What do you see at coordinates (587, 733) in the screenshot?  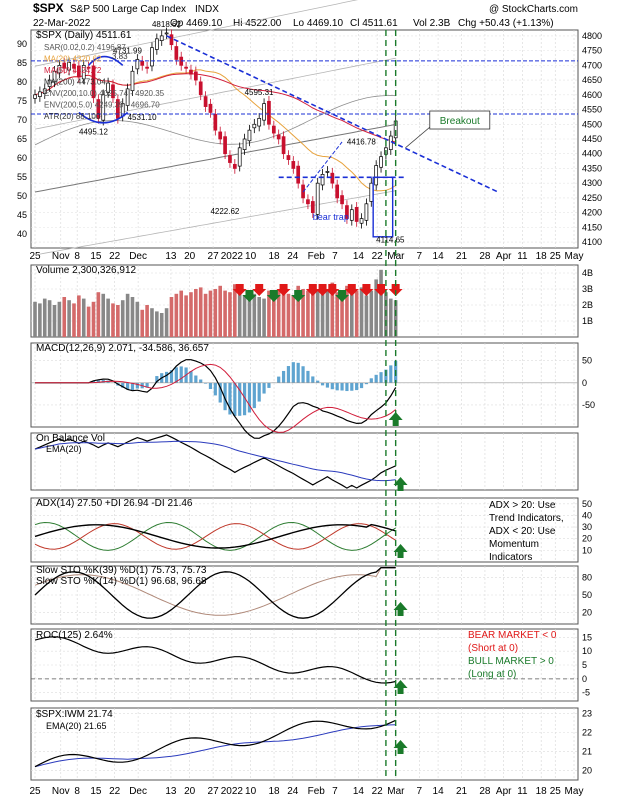 I see `y-tick-label: 22` at bounding box center [587, 733].